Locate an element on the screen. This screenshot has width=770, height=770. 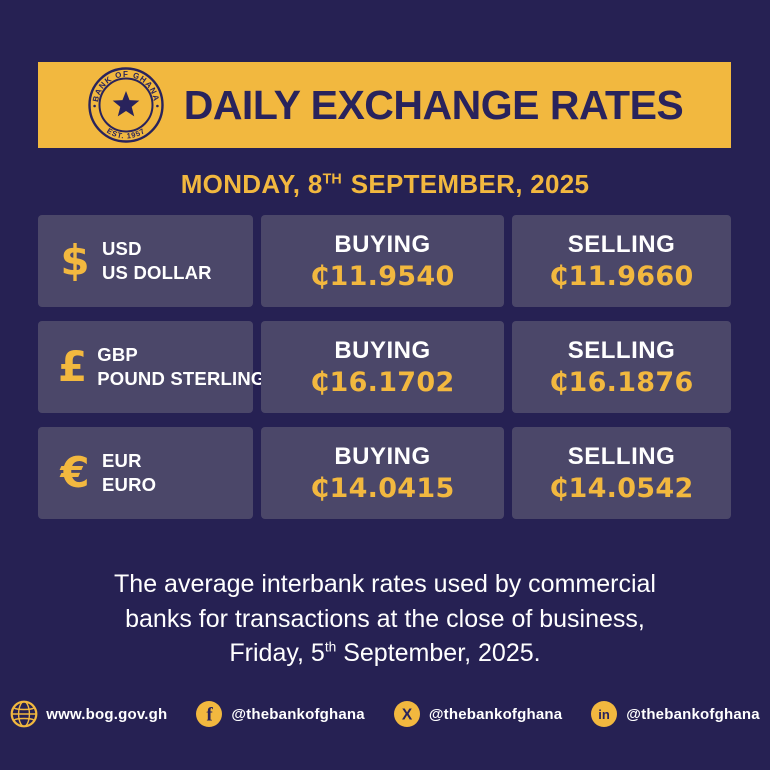
website-link: www.bog.gov.gh is located at coordinates (88, 714).